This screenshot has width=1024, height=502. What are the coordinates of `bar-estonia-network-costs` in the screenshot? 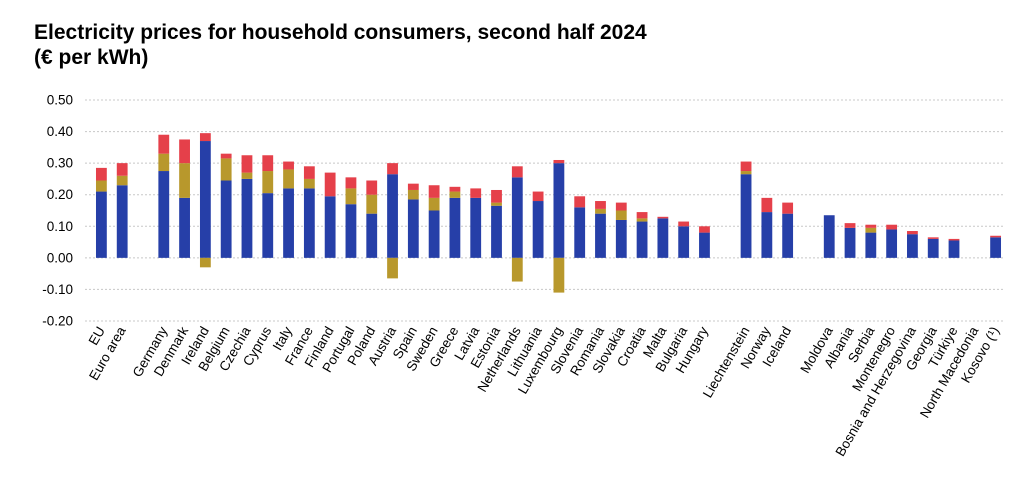 It's located at (496, 204).